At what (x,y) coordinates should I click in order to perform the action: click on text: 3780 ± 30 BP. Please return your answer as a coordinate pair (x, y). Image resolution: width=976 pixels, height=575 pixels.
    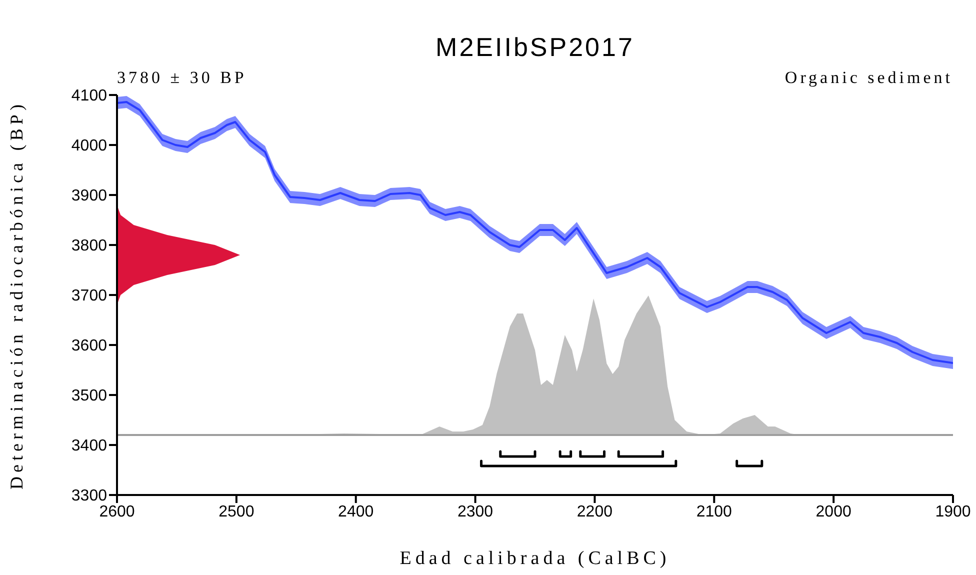
    Looking at the image, I should click on (182, 78).